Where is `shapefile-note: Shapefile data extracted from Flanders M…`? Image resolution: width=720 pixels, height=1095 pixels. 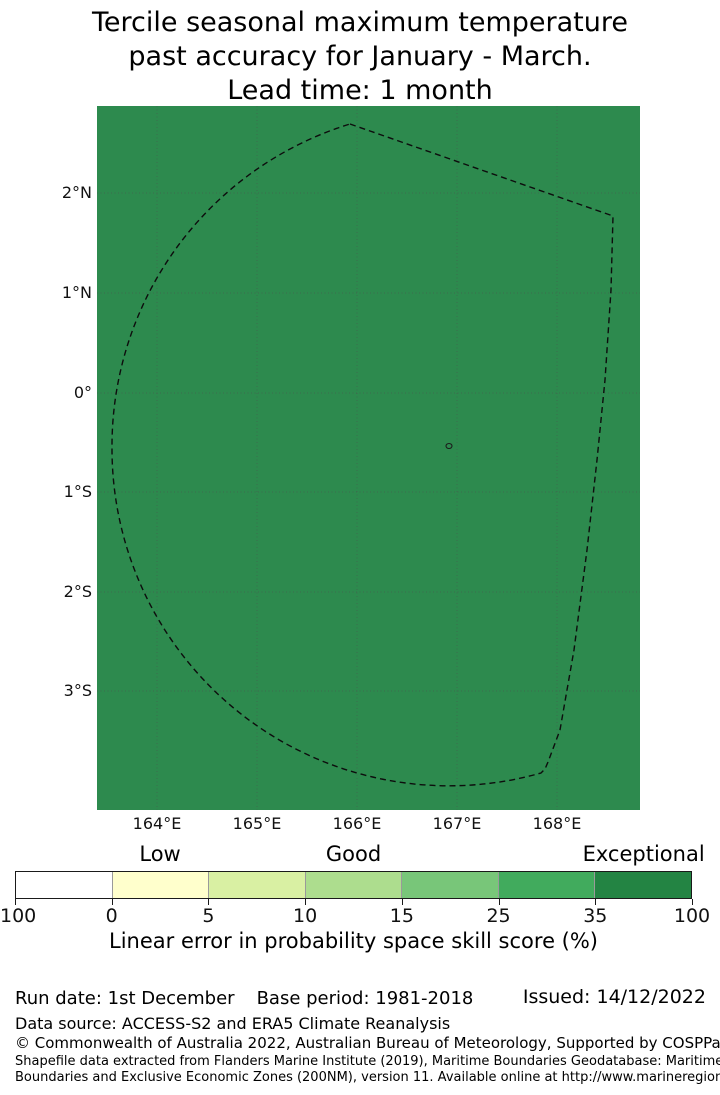 shapefile-note: Shapefile data extracted from Flanders M… is located at coordinates (367, 1070).